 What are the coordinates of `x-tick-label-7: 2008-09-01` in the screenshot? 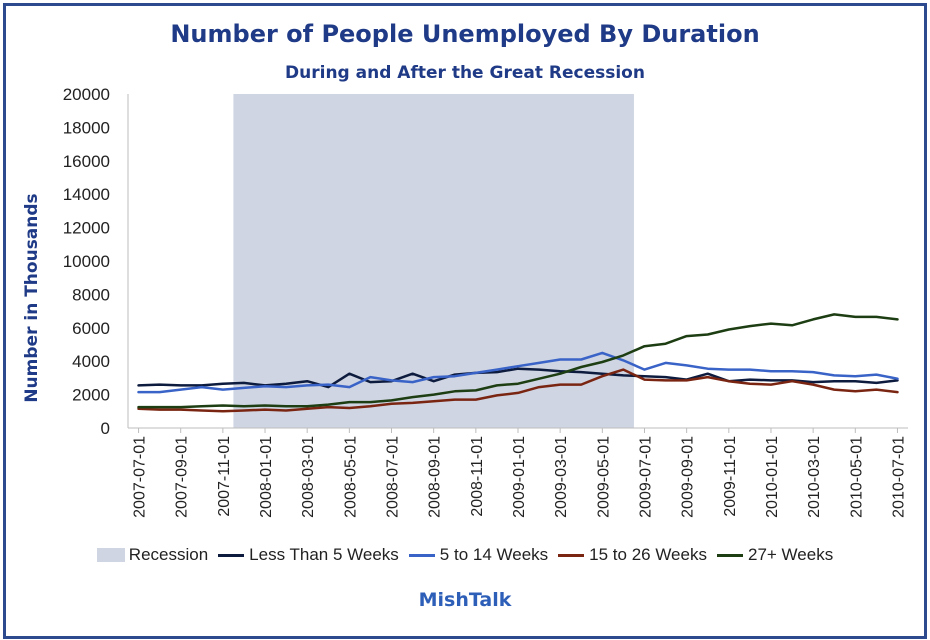 It's located at (435, 477).